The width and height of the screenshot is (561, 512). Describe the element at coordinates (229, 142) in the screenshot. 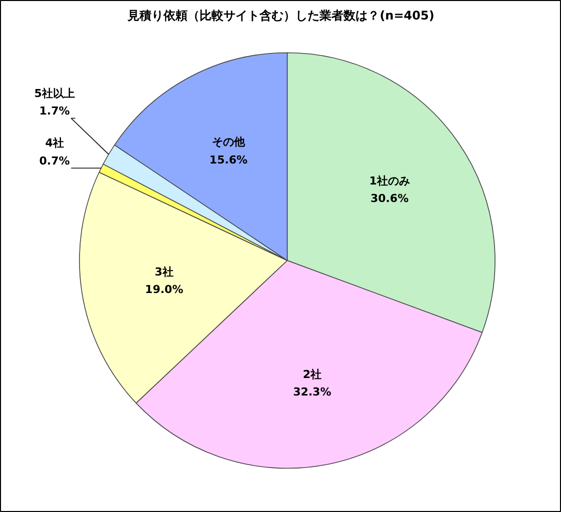

I see `slice-label: その他` at that location.